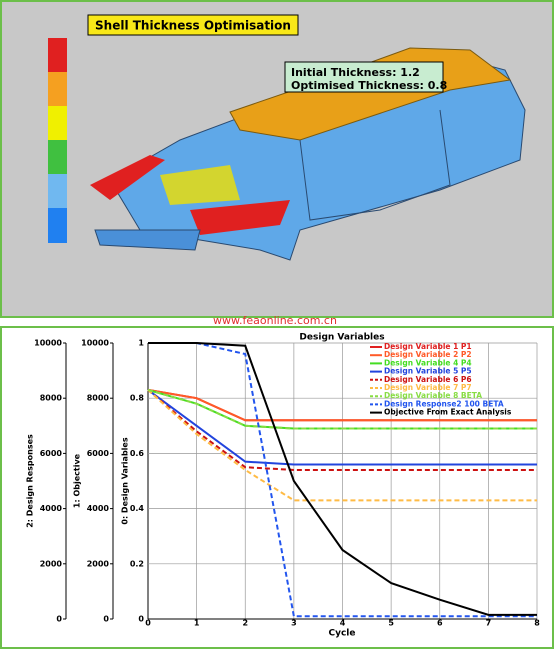  I want to click on annotation-box, so click(364, 77).